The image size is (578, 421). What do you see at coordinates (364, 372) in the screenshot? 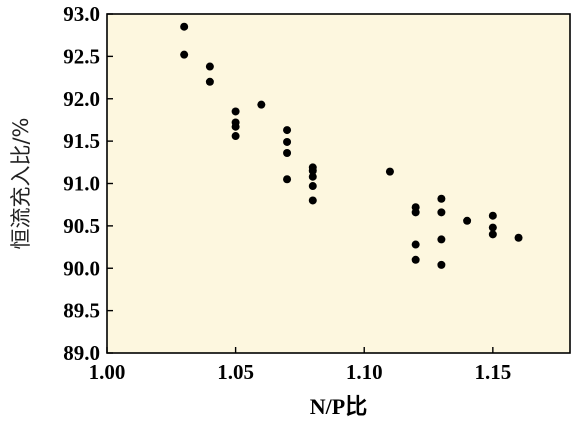
I see `x-tick-label: 1.10` at bounding box center [364, 372].